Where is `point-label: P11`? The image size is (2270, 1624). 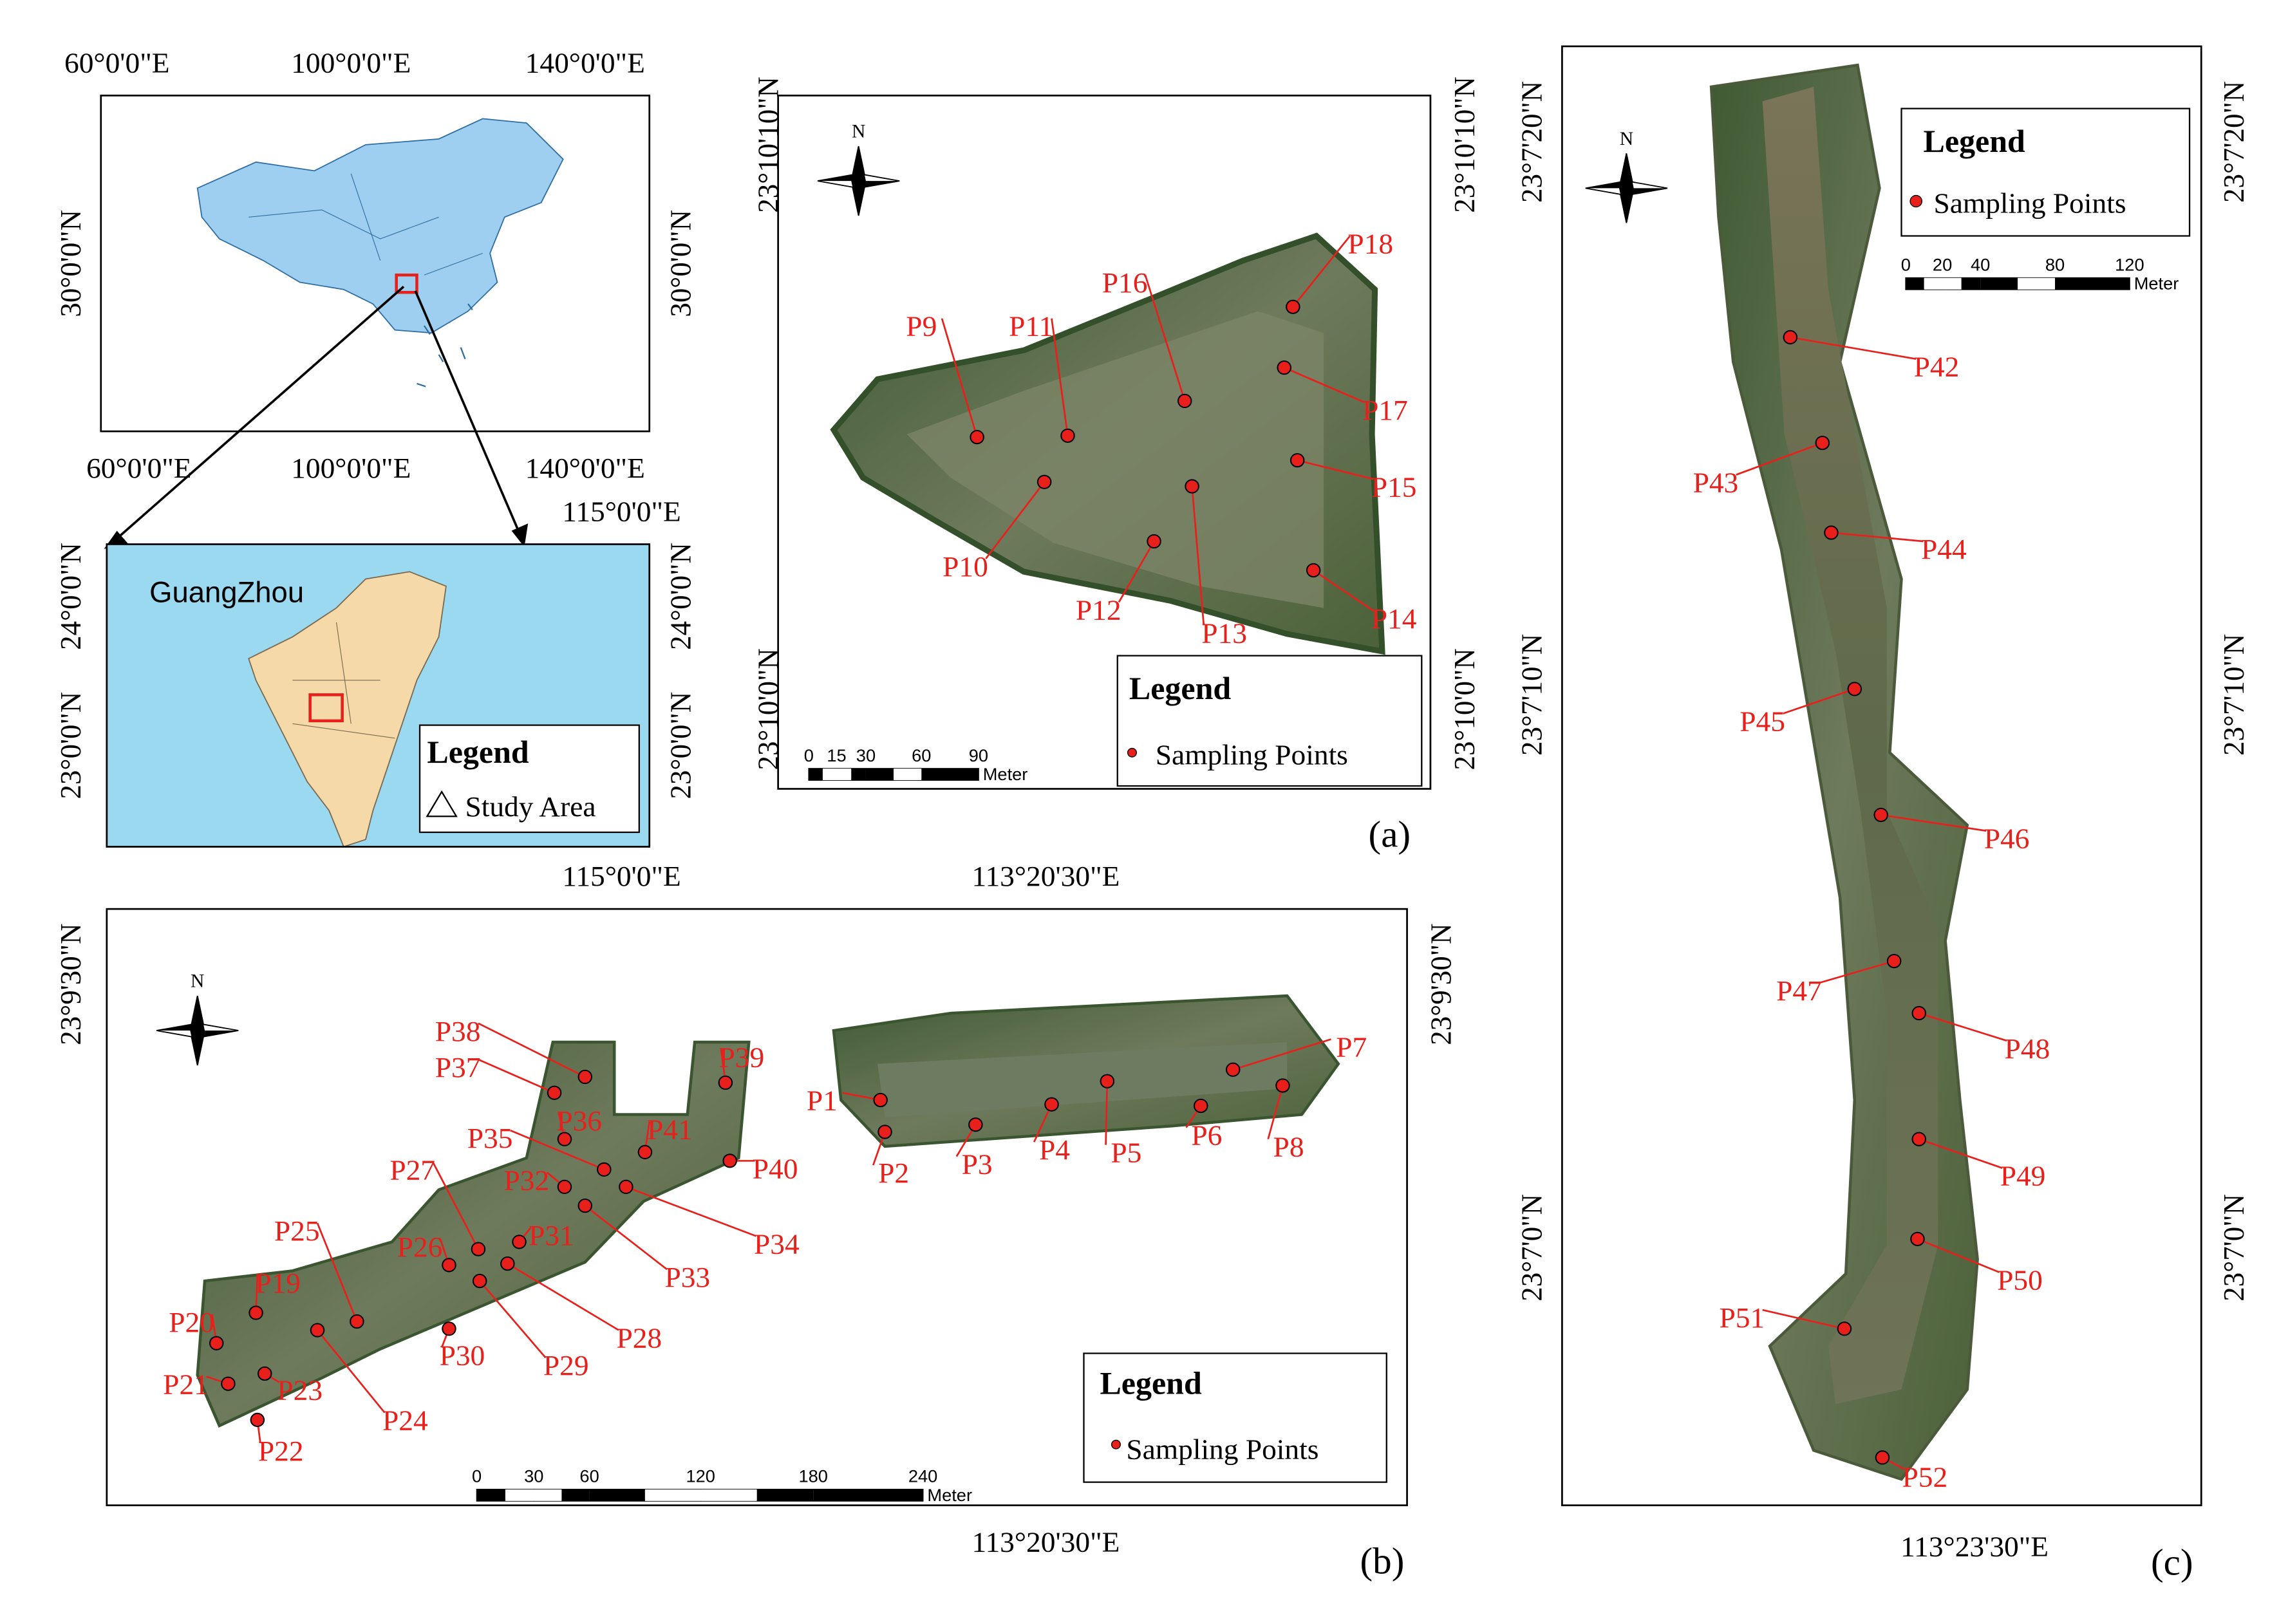 point-label: P11 is located at coordinates (1031, 326).